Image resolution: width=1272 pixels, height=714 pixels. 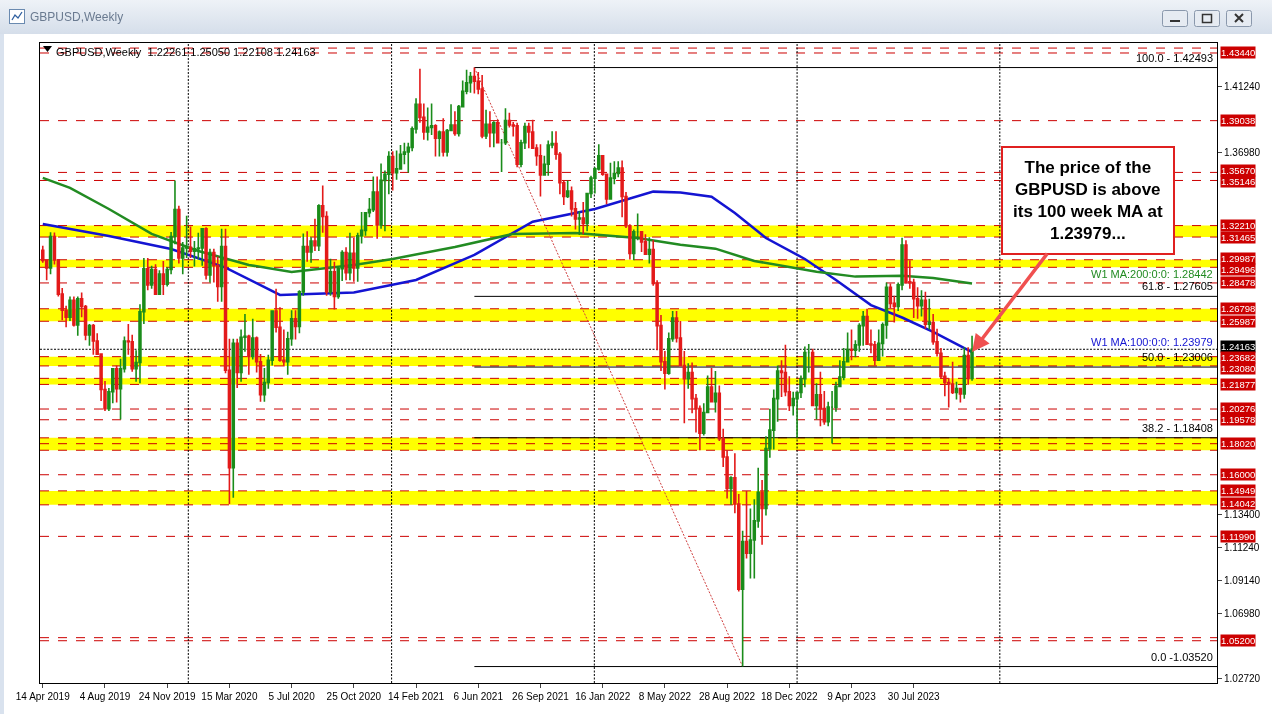 I want to click on x-tick-label: 15 Mar 2020, so click(x=229, y=696).